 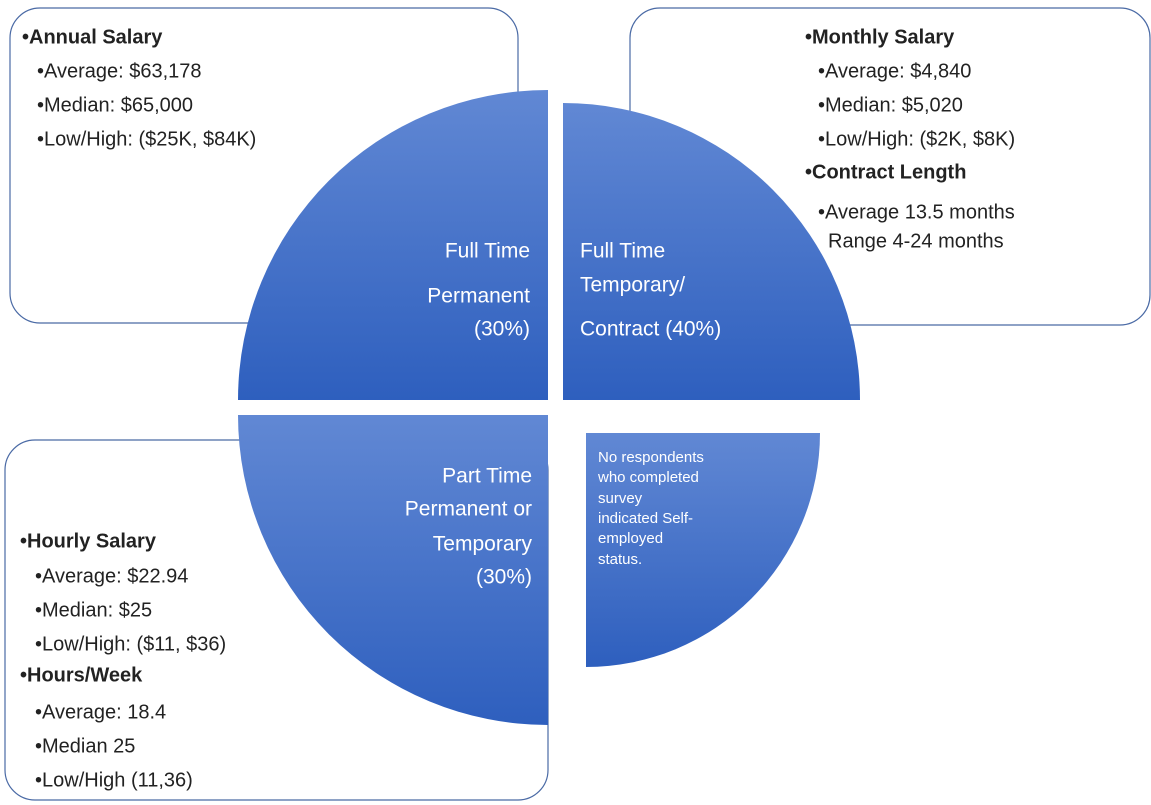 I want to click on quadrant-label: Permanent, so click(x=478, y=296).